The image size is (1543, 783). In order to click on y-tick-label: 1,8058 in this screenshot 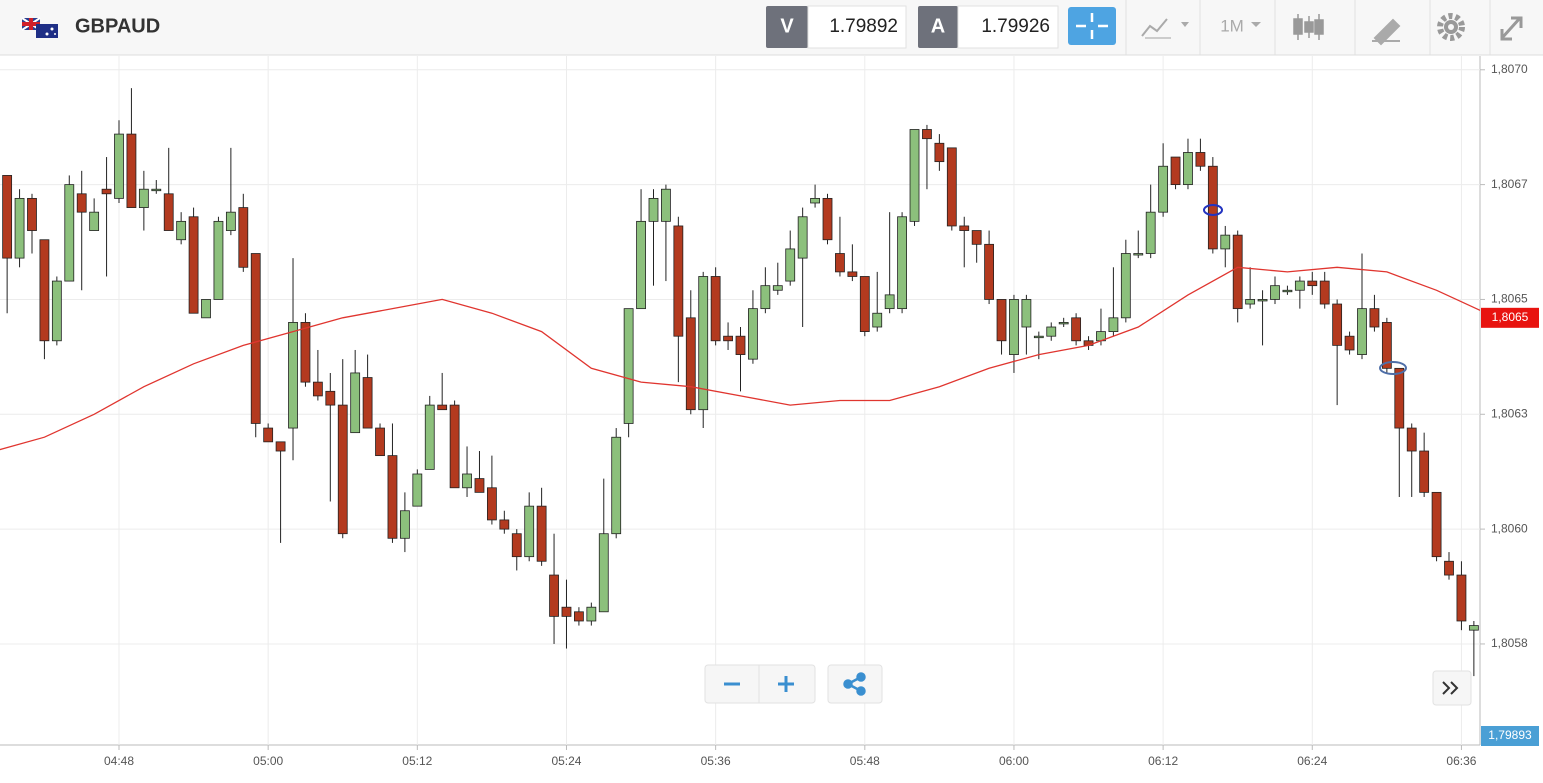, I will do `click(1509, 643)`.